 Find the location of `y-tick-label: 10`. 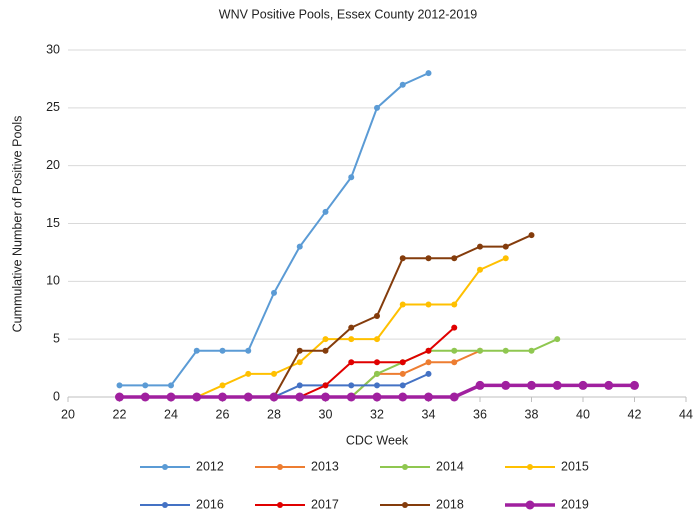

y-tick-label: 10 is located at coordinates (53, 281).